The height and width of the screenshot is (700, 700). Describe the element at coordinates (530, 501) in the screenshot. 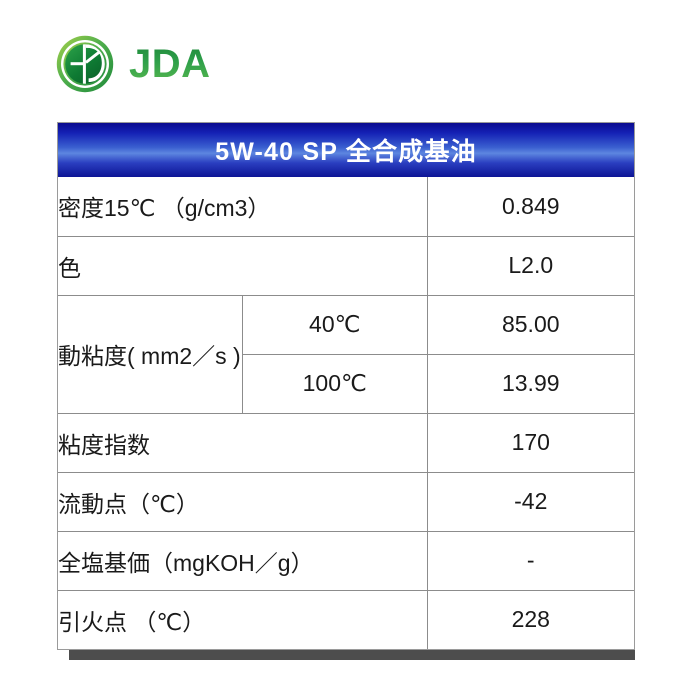

I see `row-value: -42` at that location.